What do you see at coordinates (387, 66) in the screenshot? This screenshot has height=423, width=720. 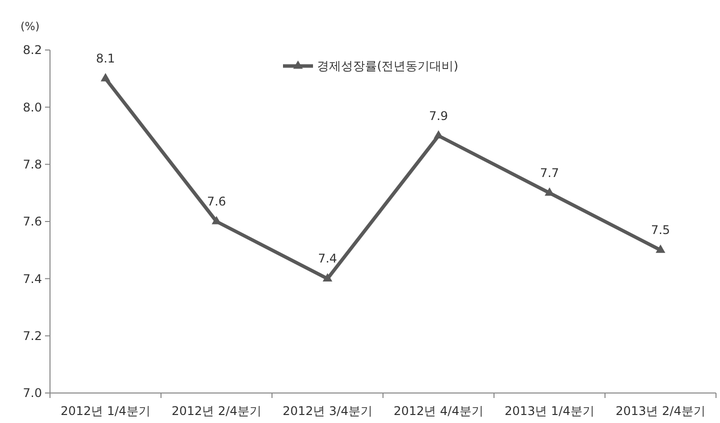 I see `legend-label: 경제성장률(전년동기대비)` at bounding box center [387, 66].